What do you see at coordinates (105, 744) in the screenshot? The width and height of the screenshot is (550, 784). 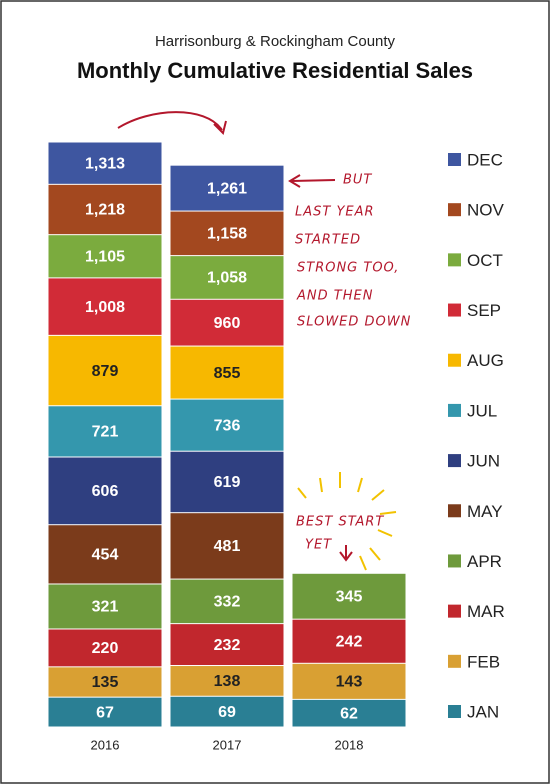 I see `x-tick-label: 2016` at bounding box center [105, 744].